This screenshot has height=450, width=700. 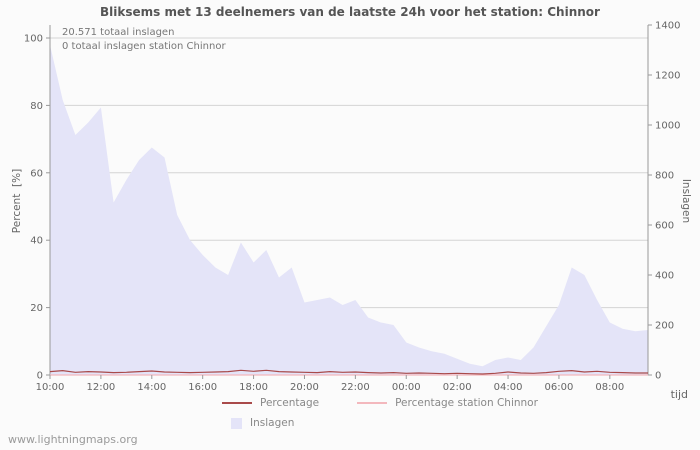 What do you see at coordinates (372, 403) in the screenshot?
I see `station-line-swatch` at bounding box center [372, 403].